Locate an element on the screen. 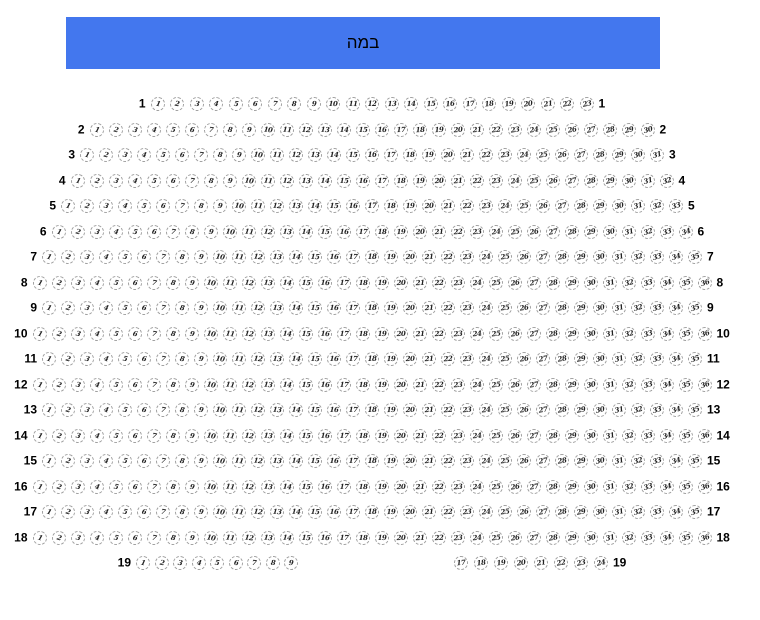 This screenshot has height=620, width=760. seat: 35 is located at coordinates (695, 257).